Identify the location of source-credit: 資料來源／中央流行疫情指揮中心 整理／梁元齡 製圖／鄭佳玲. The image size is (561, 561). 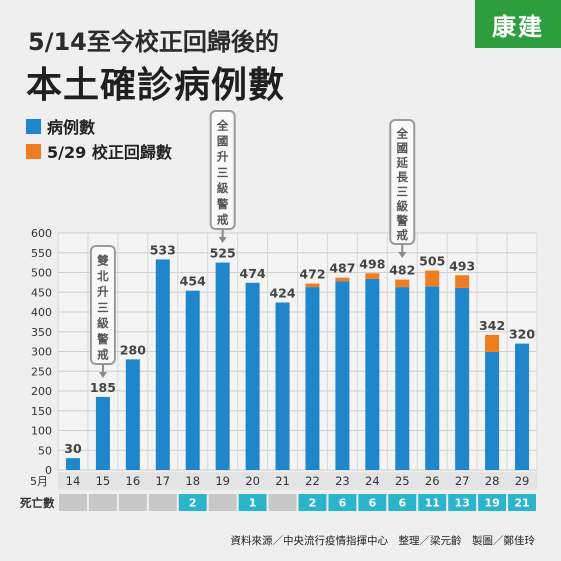
(383, 541).